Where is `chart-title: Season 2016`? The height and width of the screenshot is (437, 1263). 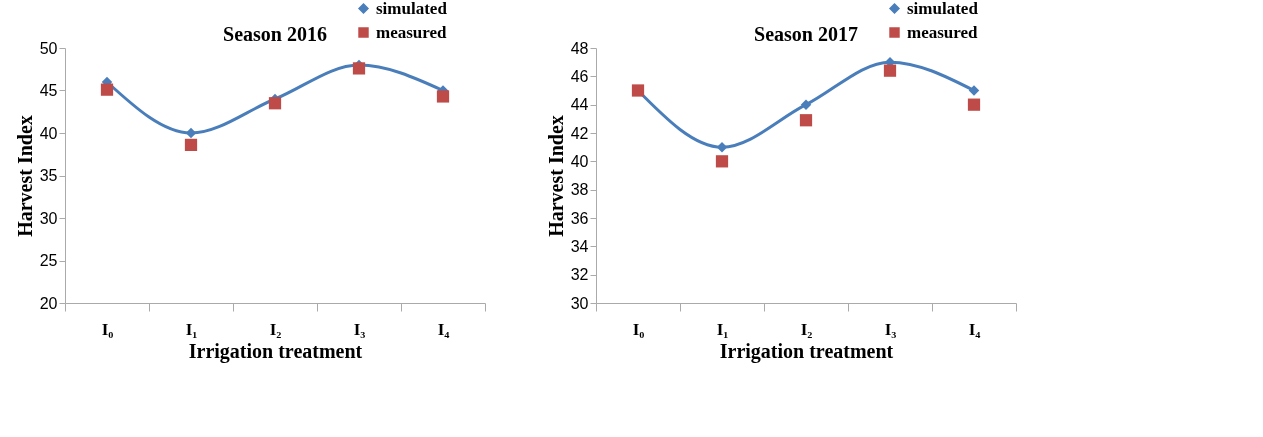 chart-title: Season 2016 is located at coordinates (275, 34).